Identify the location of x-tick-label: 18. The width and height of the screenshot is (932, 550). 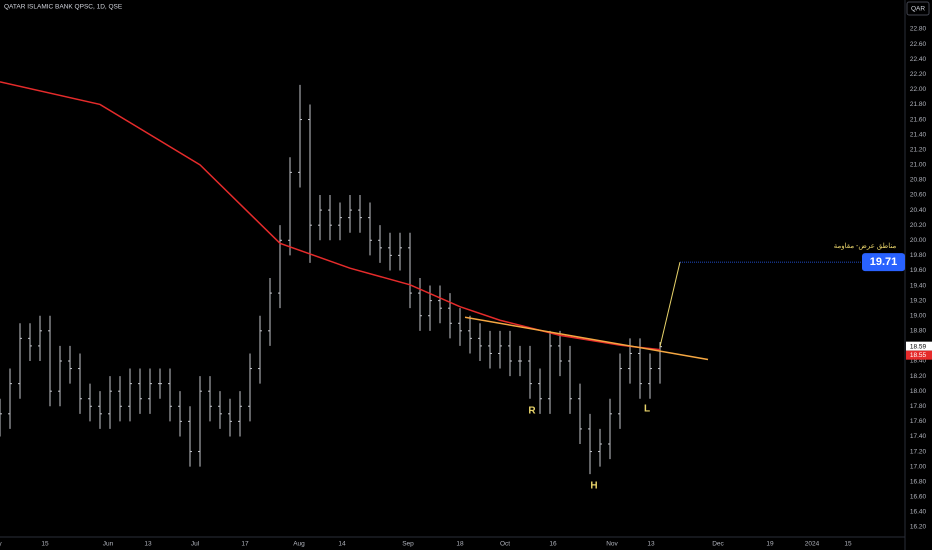
(460, 544).